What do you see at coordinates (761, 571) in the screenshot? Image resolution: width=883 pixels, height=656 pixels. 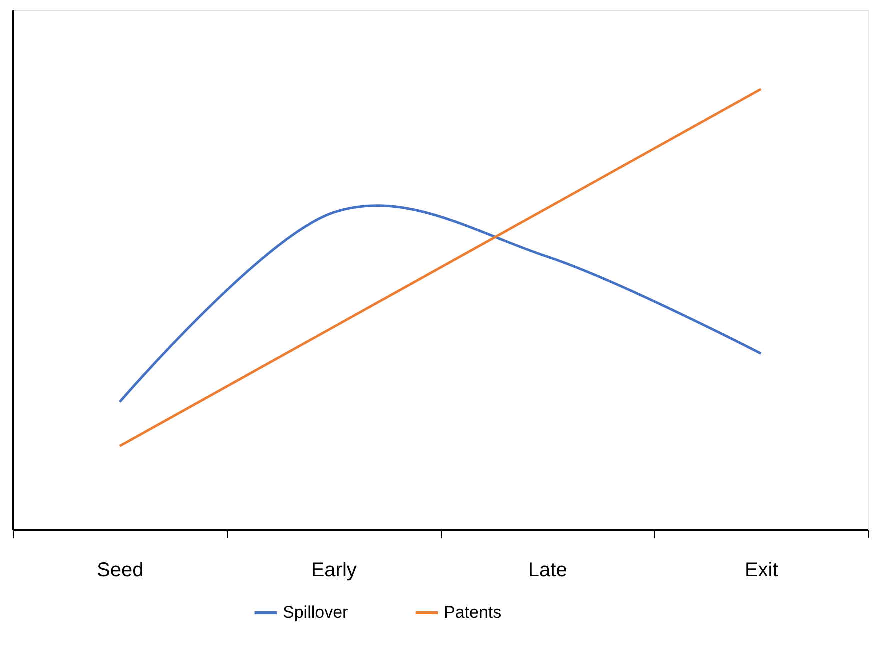 I see `x-tick-label: Exit` at bounding box center [761, 571].